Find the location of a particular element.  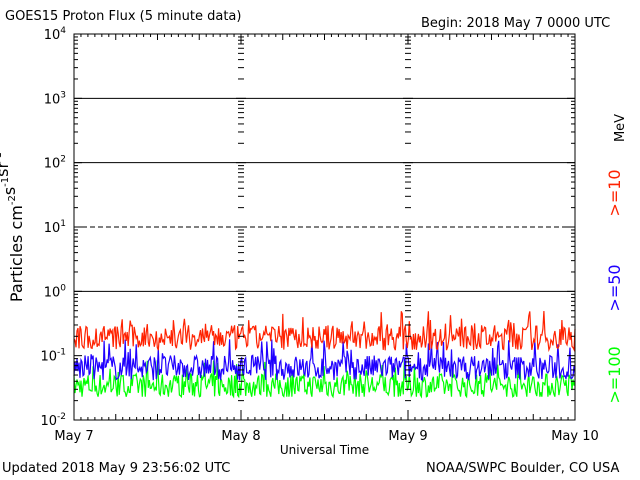

y-tick-label-6: 10⁴ is located at coordinates (55, 34).